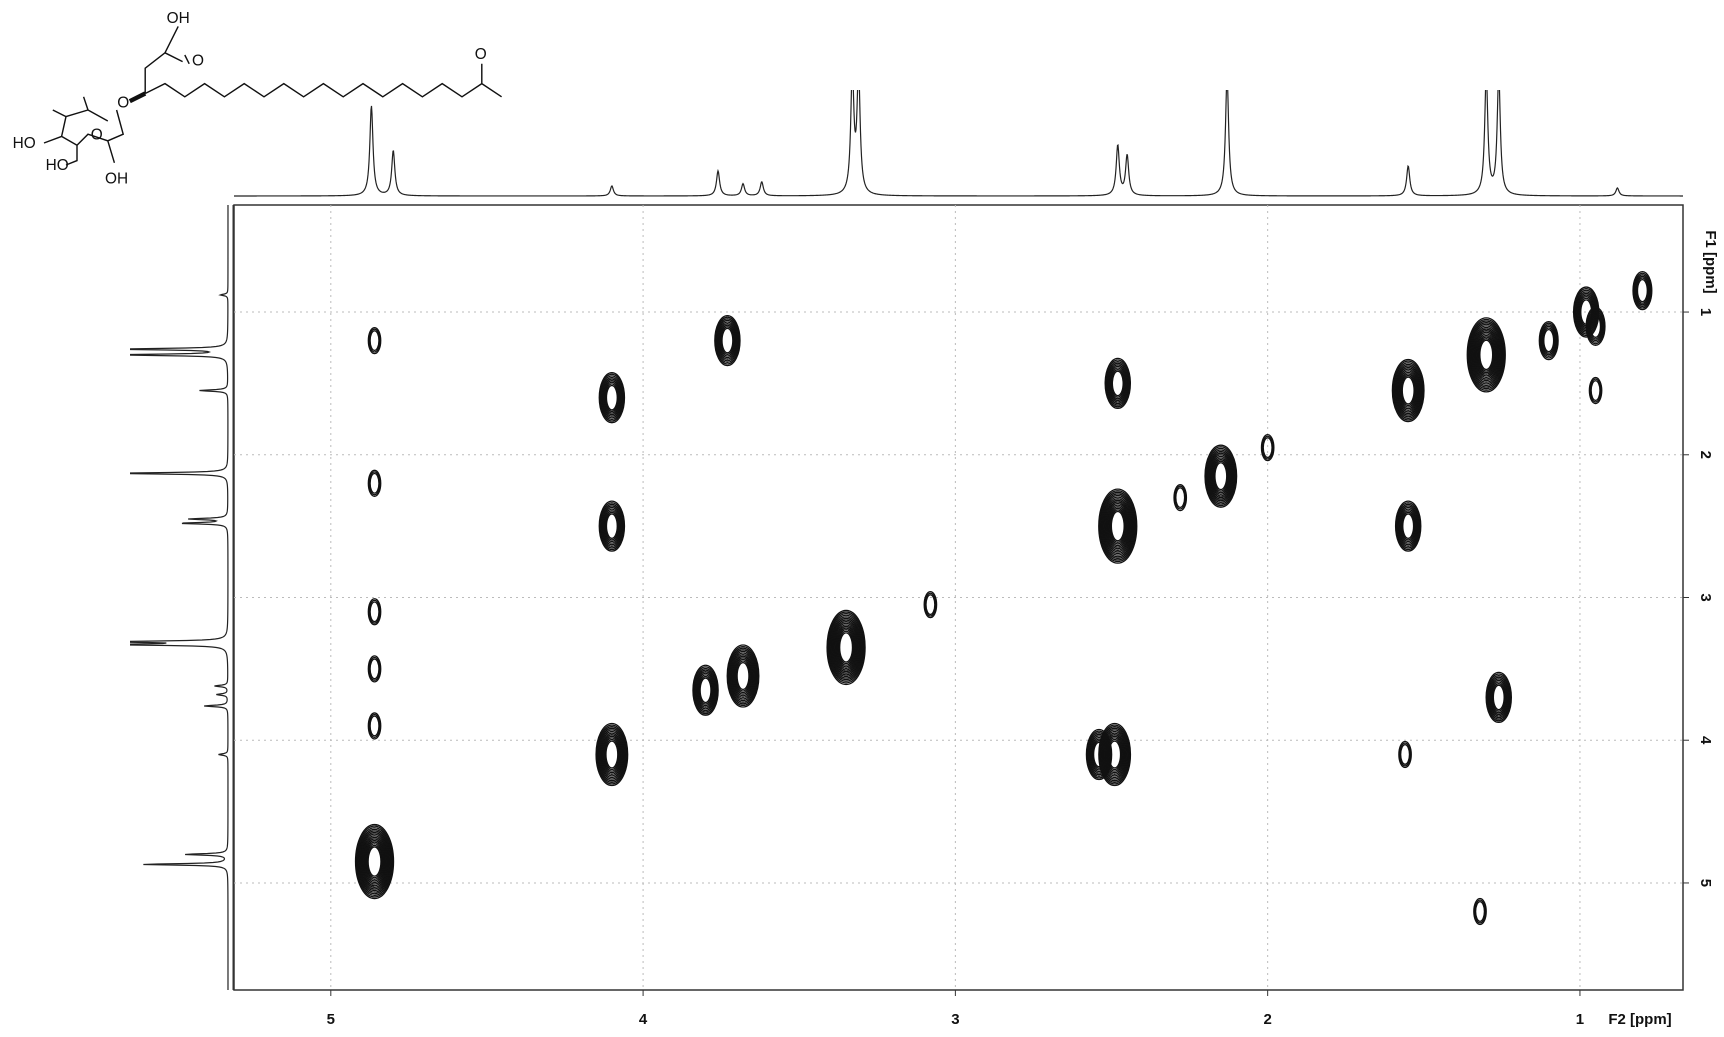 This screenshot has height=1037, width=1724. What do you see at coordinates (116, 178) in the screenshot?
I see `atom-label: OH` at bounding box center [116, 178].